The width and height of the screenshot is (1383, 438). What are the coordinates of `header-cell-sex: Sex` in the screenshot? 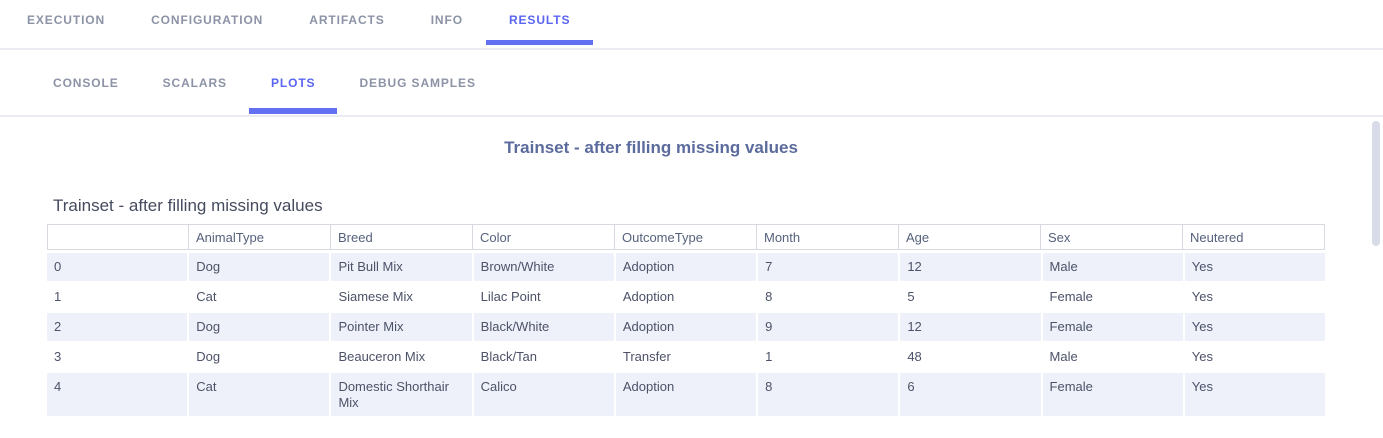 It's located at (1112, 237).